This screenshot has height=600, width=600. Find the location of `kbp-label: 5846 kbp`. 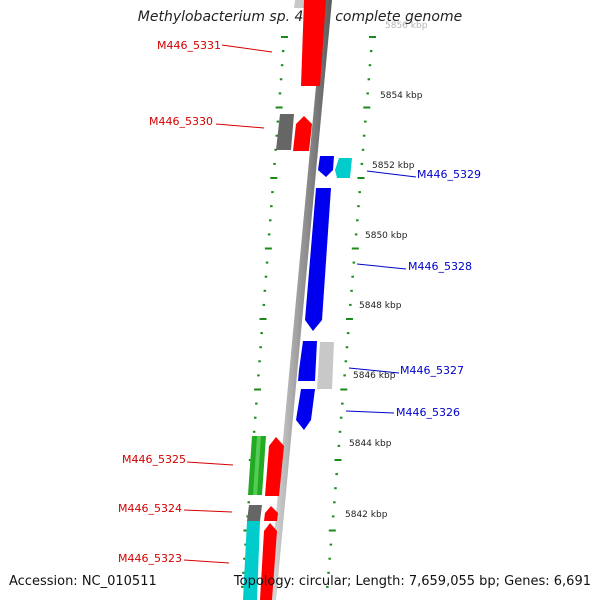

kbp-label: 5846 kbp is located at coordinates (374, 376).